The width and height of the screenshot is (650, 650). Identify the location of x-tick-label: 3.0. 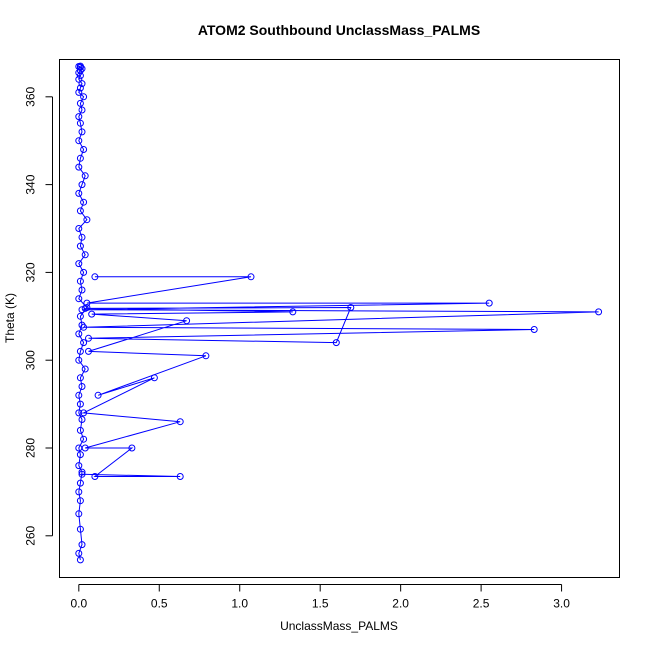
(561, 604).